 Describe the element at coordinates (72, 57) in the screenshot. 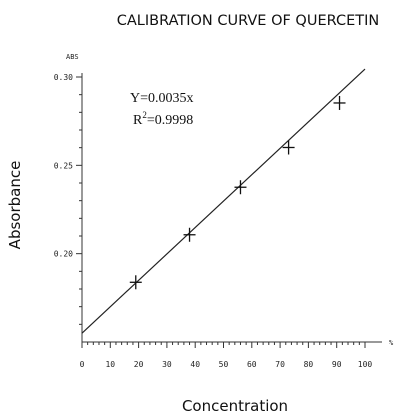

I see `y-unit-label: ABS` at that location.